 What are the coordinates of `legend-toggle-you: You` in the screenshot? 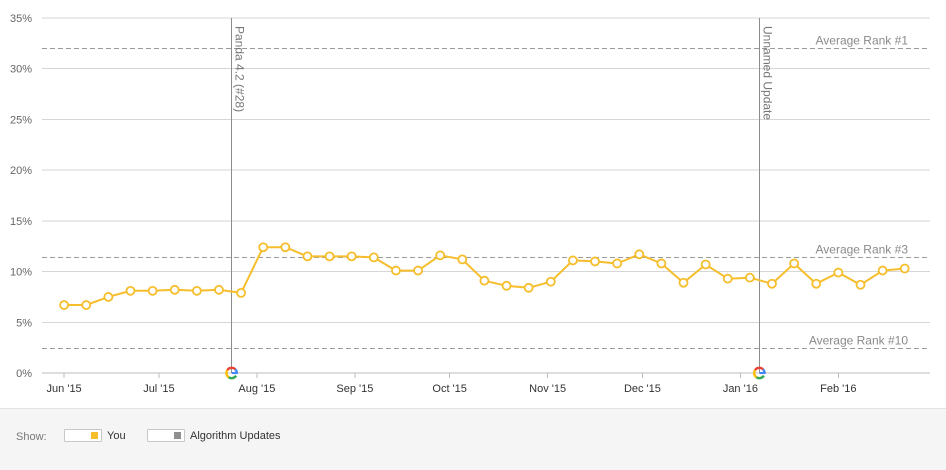 It's located at (95, 435).